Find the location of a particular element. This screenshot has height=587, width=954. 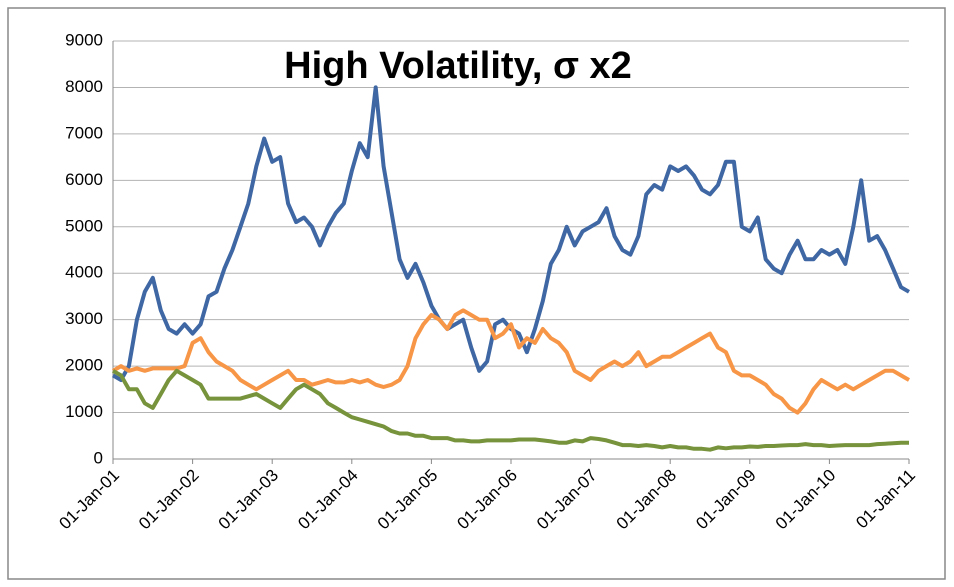

y-tick-label: 8000 is located at coordinates (84, 86).